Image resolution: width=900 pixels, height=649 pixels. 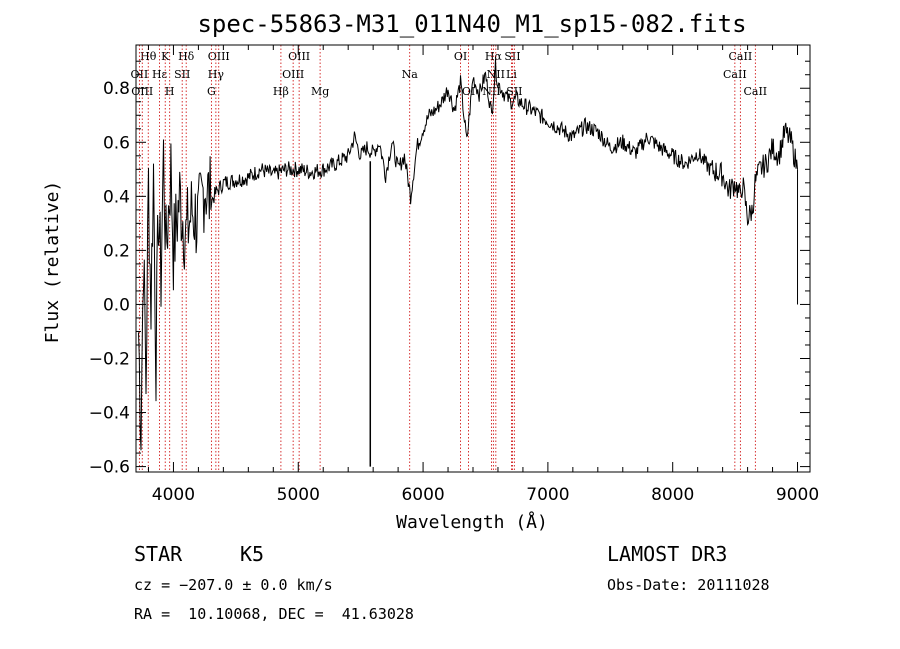 What do you see at coordinates (511, 74) in the screenshot?
I see `line-label: Li` at bounding box center [511, 74].